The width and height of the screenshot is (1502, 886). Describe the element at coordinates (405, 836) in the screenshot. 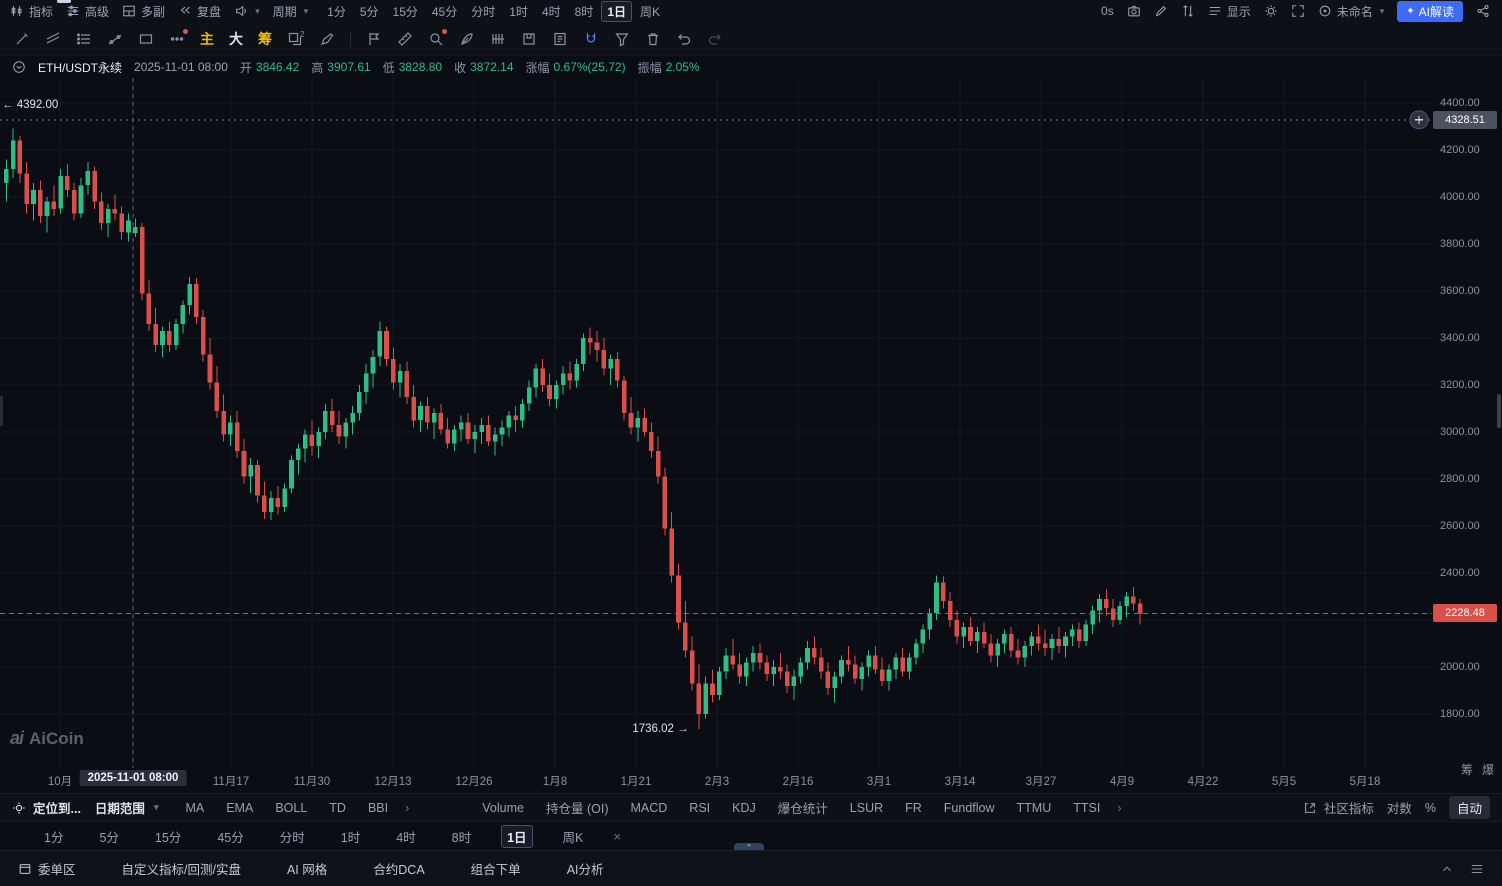

I see `timeframe-button: 4时` at that location.